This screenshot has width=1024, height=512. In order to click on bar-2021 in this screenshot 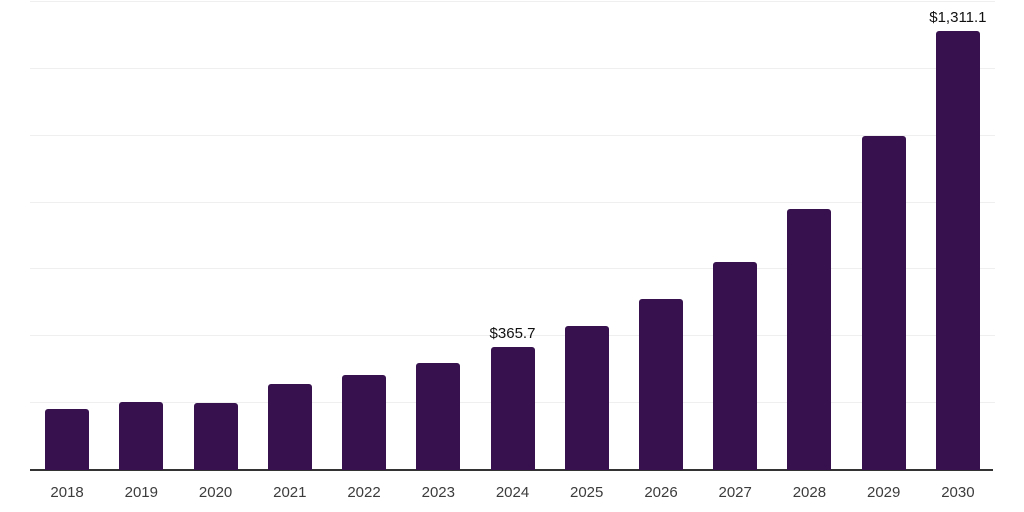, I will do `click(289, 427)`.